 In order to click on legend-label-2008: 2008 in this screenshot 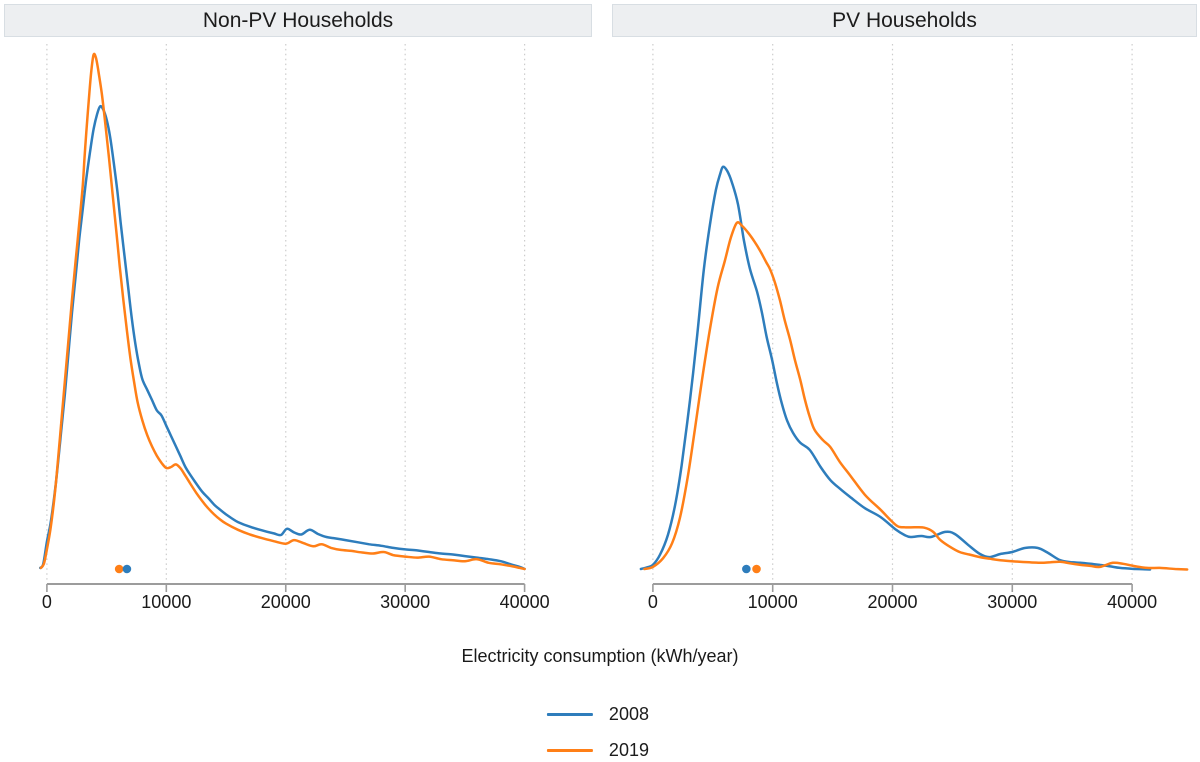, I will do `click(628, 713)`.